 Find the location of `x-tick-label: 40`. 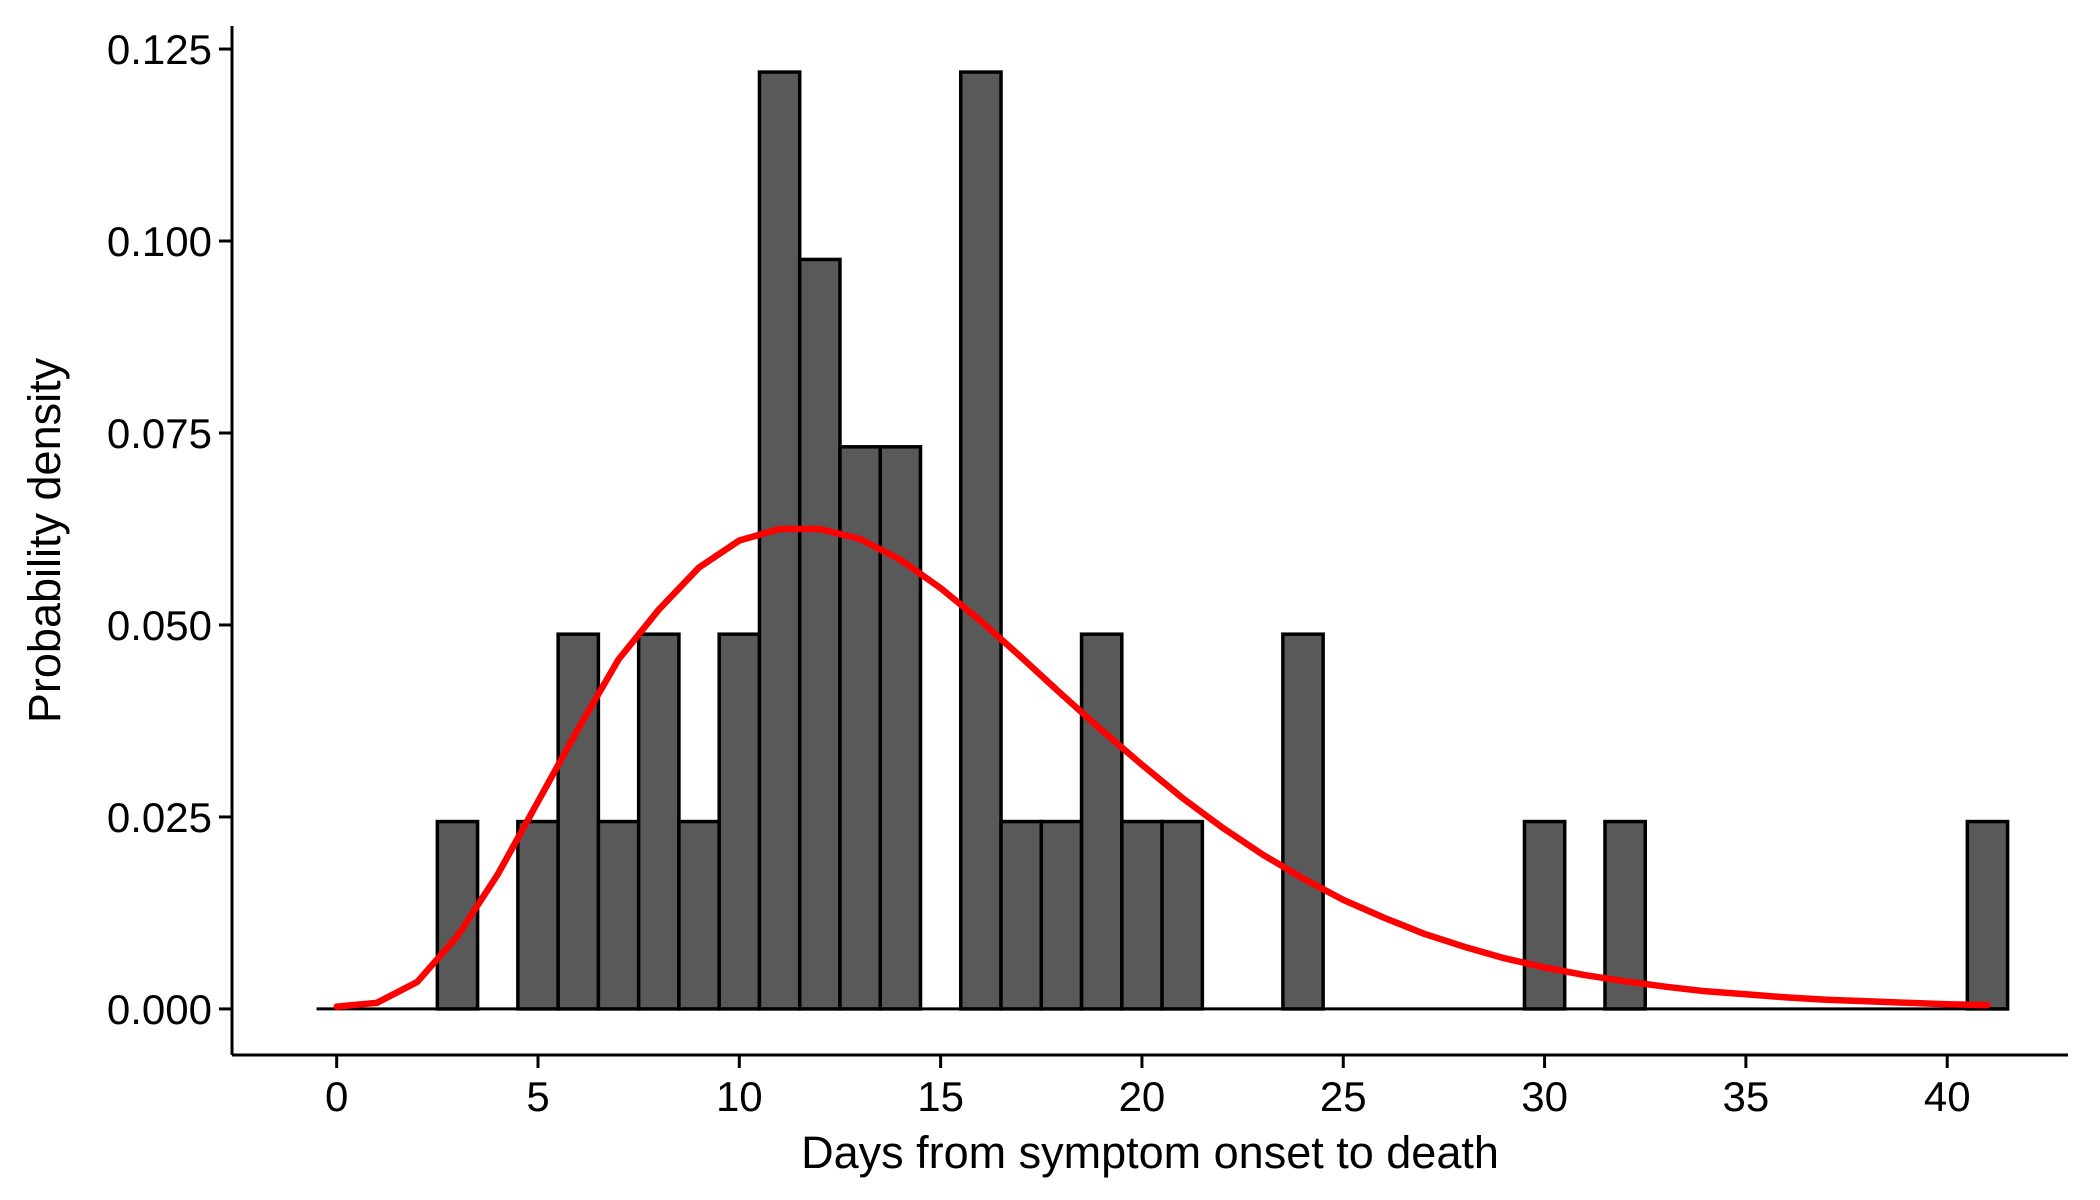

x-tick-label: 40 is located at coordinates (1947, 1096).